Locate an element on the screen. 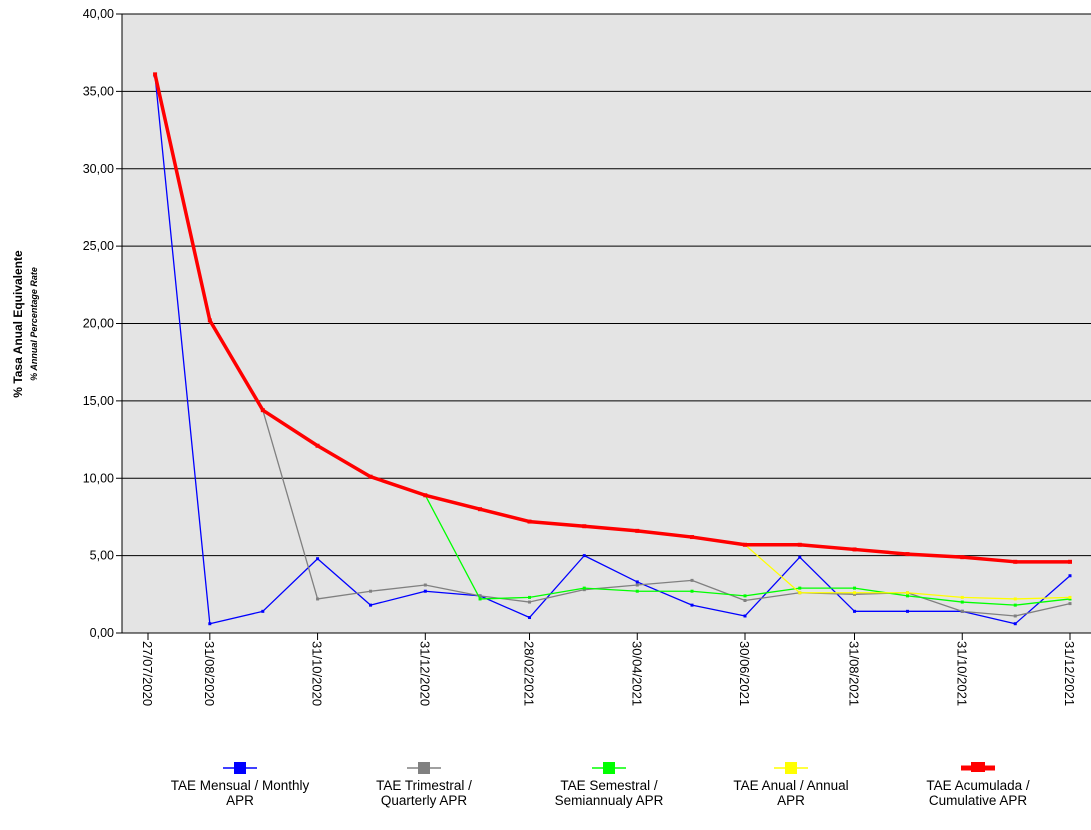 This screenshot has height=830, width=1091. legend-item: TAE Semestral / Semiannualy APR is located at coordinates (609, 784).